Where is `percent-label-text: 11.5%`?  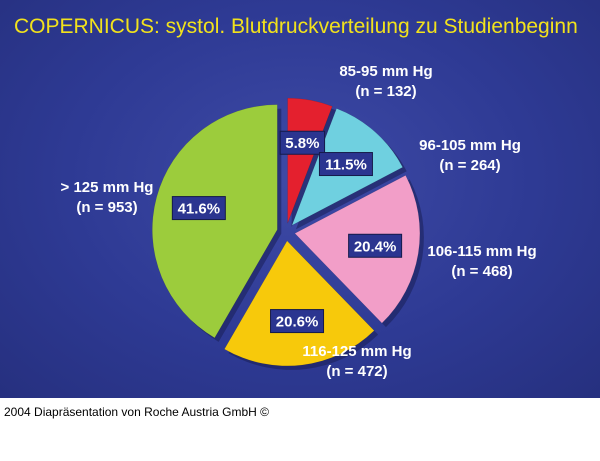 percent-label-text: 11.5% is located at coordinates (346, 165).